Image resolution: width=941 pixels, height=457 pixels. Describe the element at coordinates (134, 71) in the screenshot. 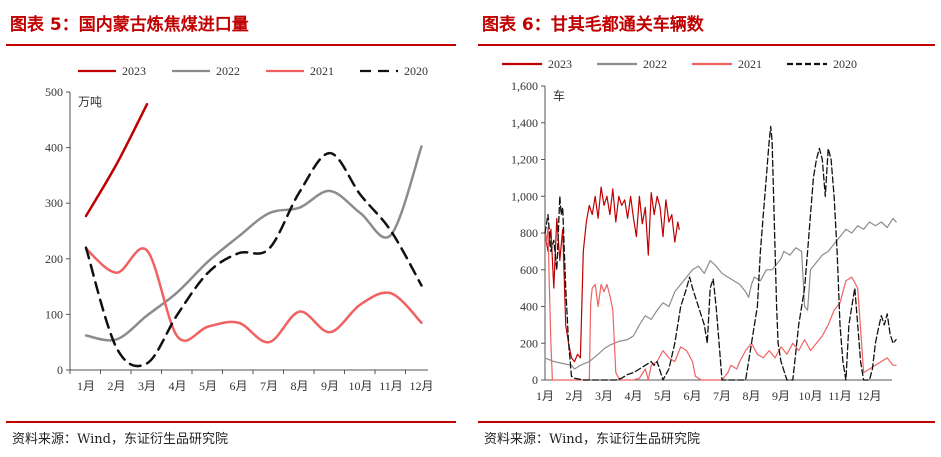

I see `fig5-legend-label-2023: 2023` at that location.